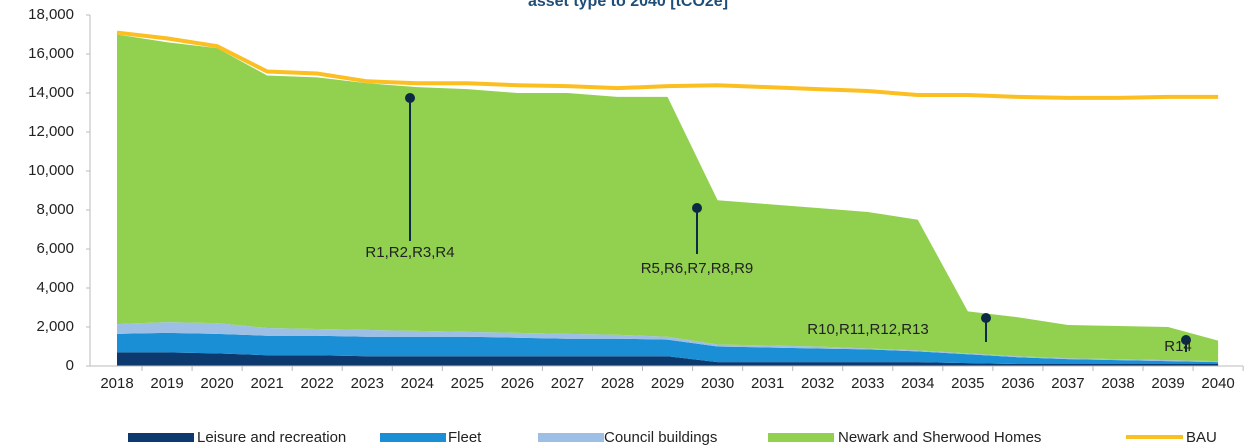 The width and height of the screenshot is (1255, 447). I want to click on x-tick-label: 2028, so click(617, 383).